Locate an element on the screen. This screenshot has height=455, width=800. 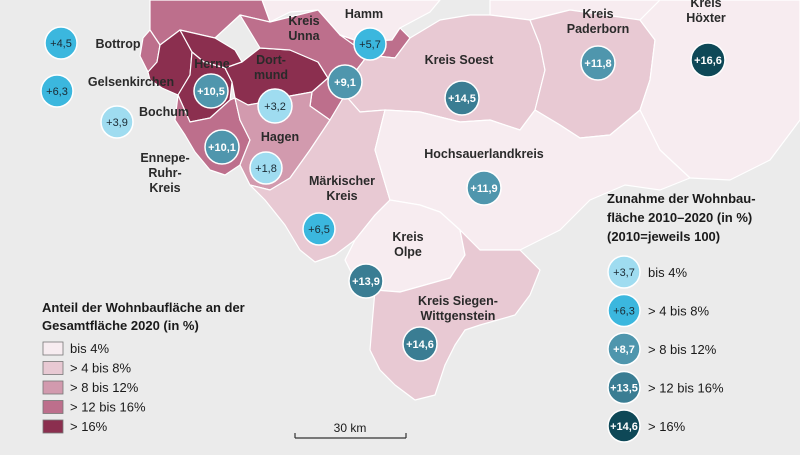
scale-bar: 30 km is located at coordinates (350, 430).